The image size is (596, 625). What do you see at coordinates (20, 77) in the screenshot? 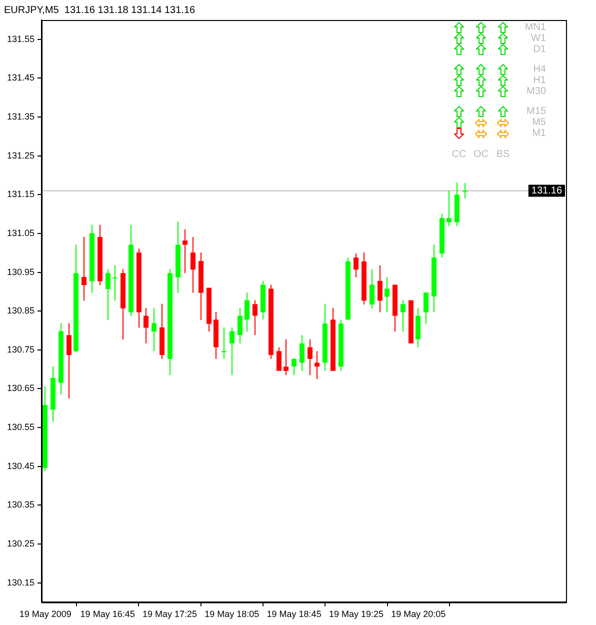
I see `y-tick-label: 131.45` at bounding box center [20, 77].